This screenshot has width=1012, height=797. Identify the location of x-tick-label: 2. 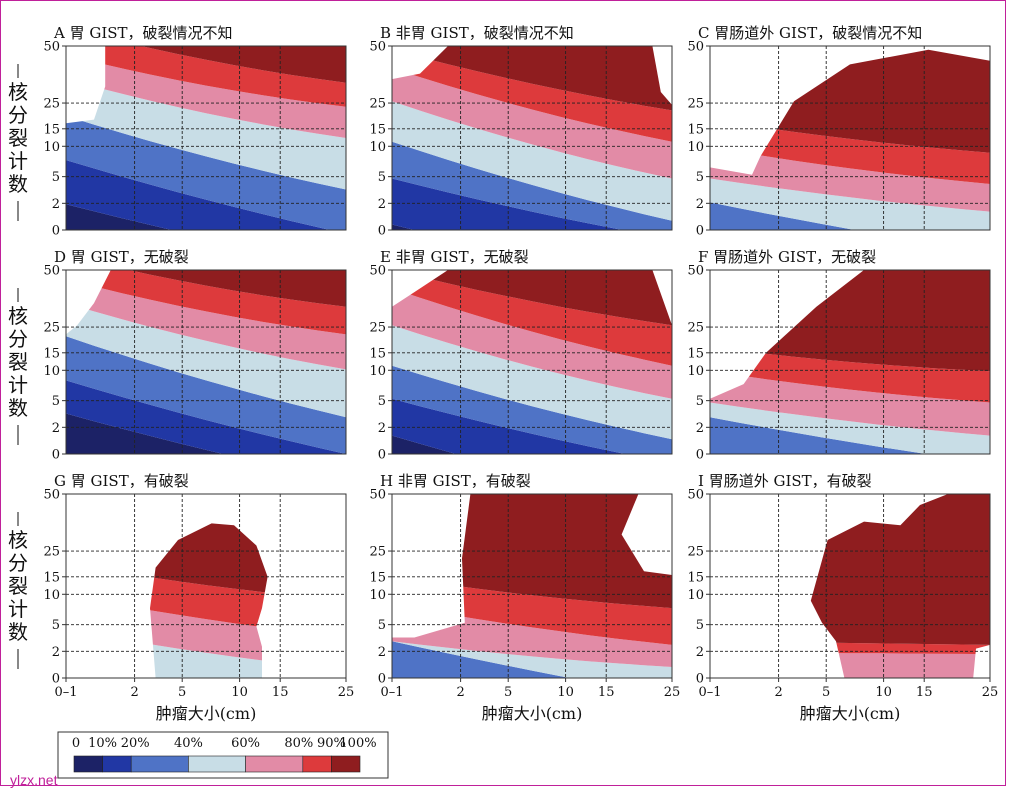
(134, 692).